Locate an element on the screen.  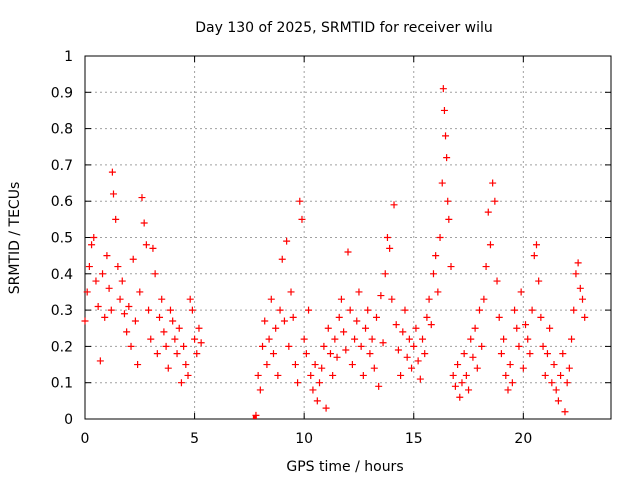
y-tick-label: 1 is located at coordinates (68, 57).